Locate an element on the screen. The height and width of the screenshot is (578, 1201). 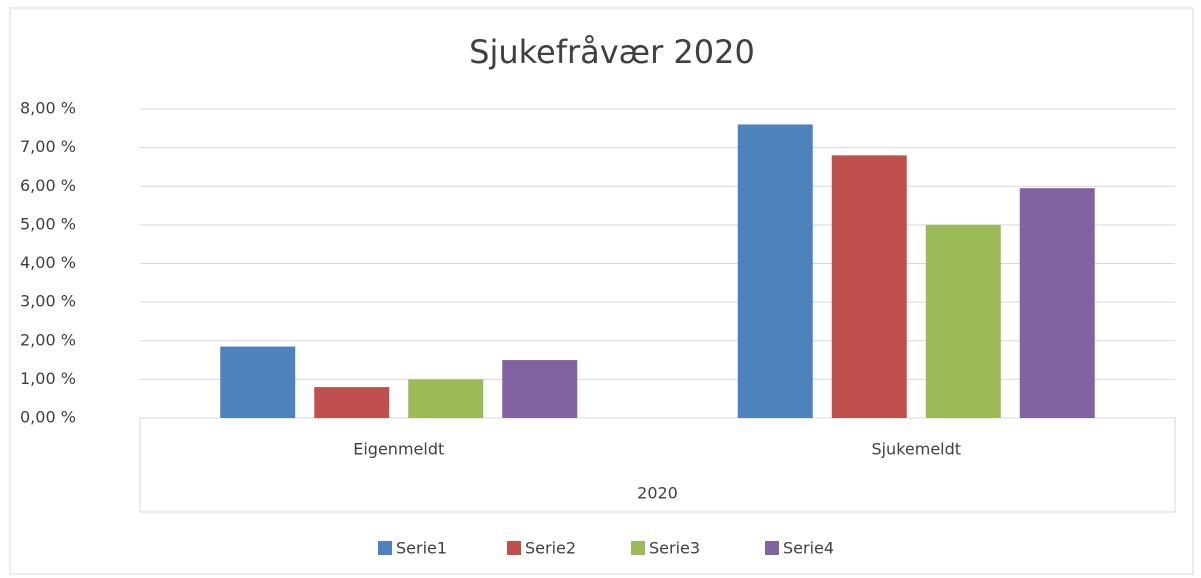
x-tick-label: Eigenmeldt is located at coordinates (398, 449).